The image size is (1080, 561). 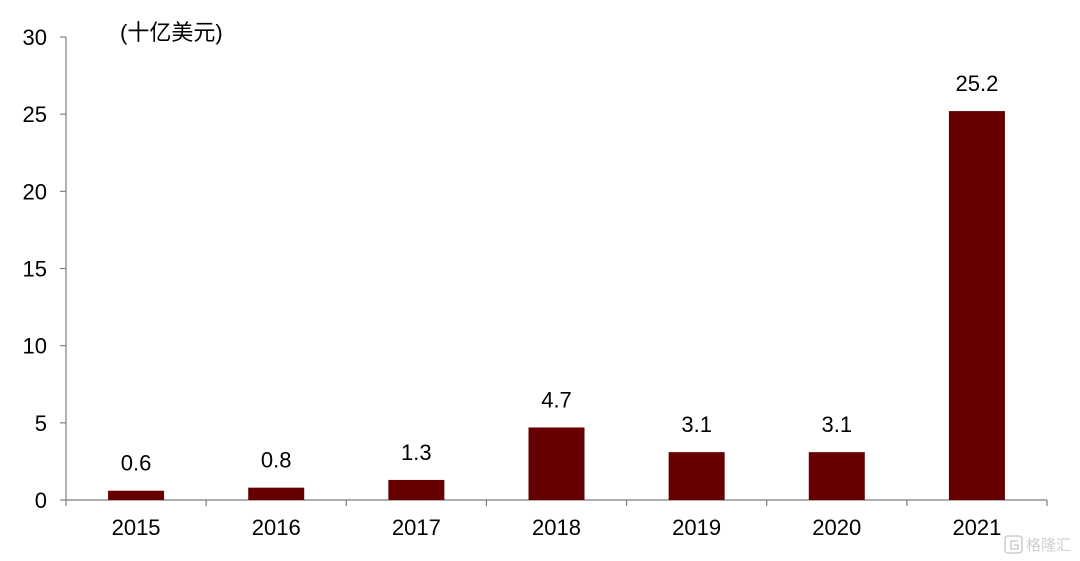 I want to click on data-label-2016: 0.8, so click(x=276, y=460).